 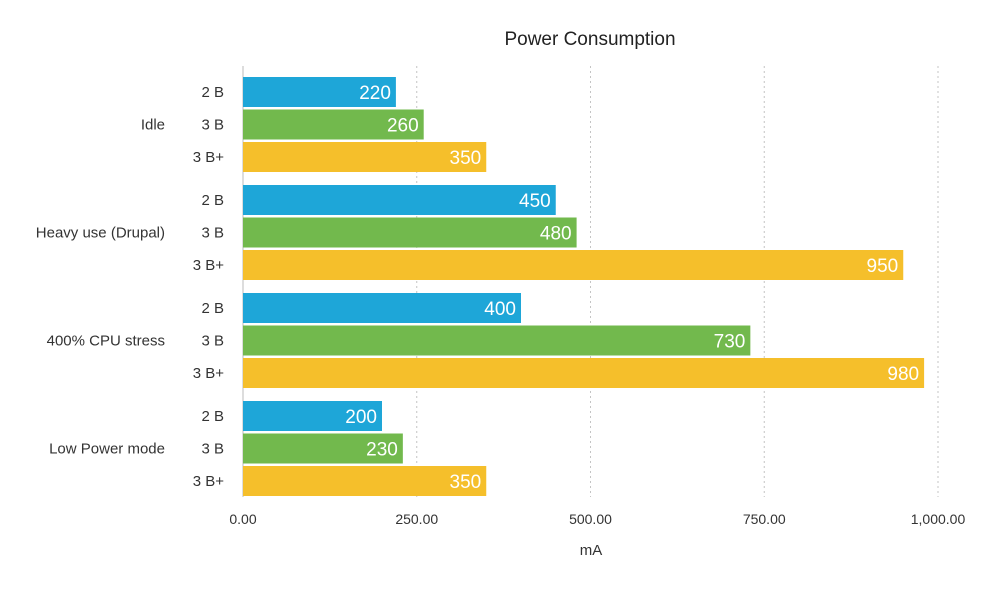 I want to click on x-axis-title: mA, so click(x=591, y=550).